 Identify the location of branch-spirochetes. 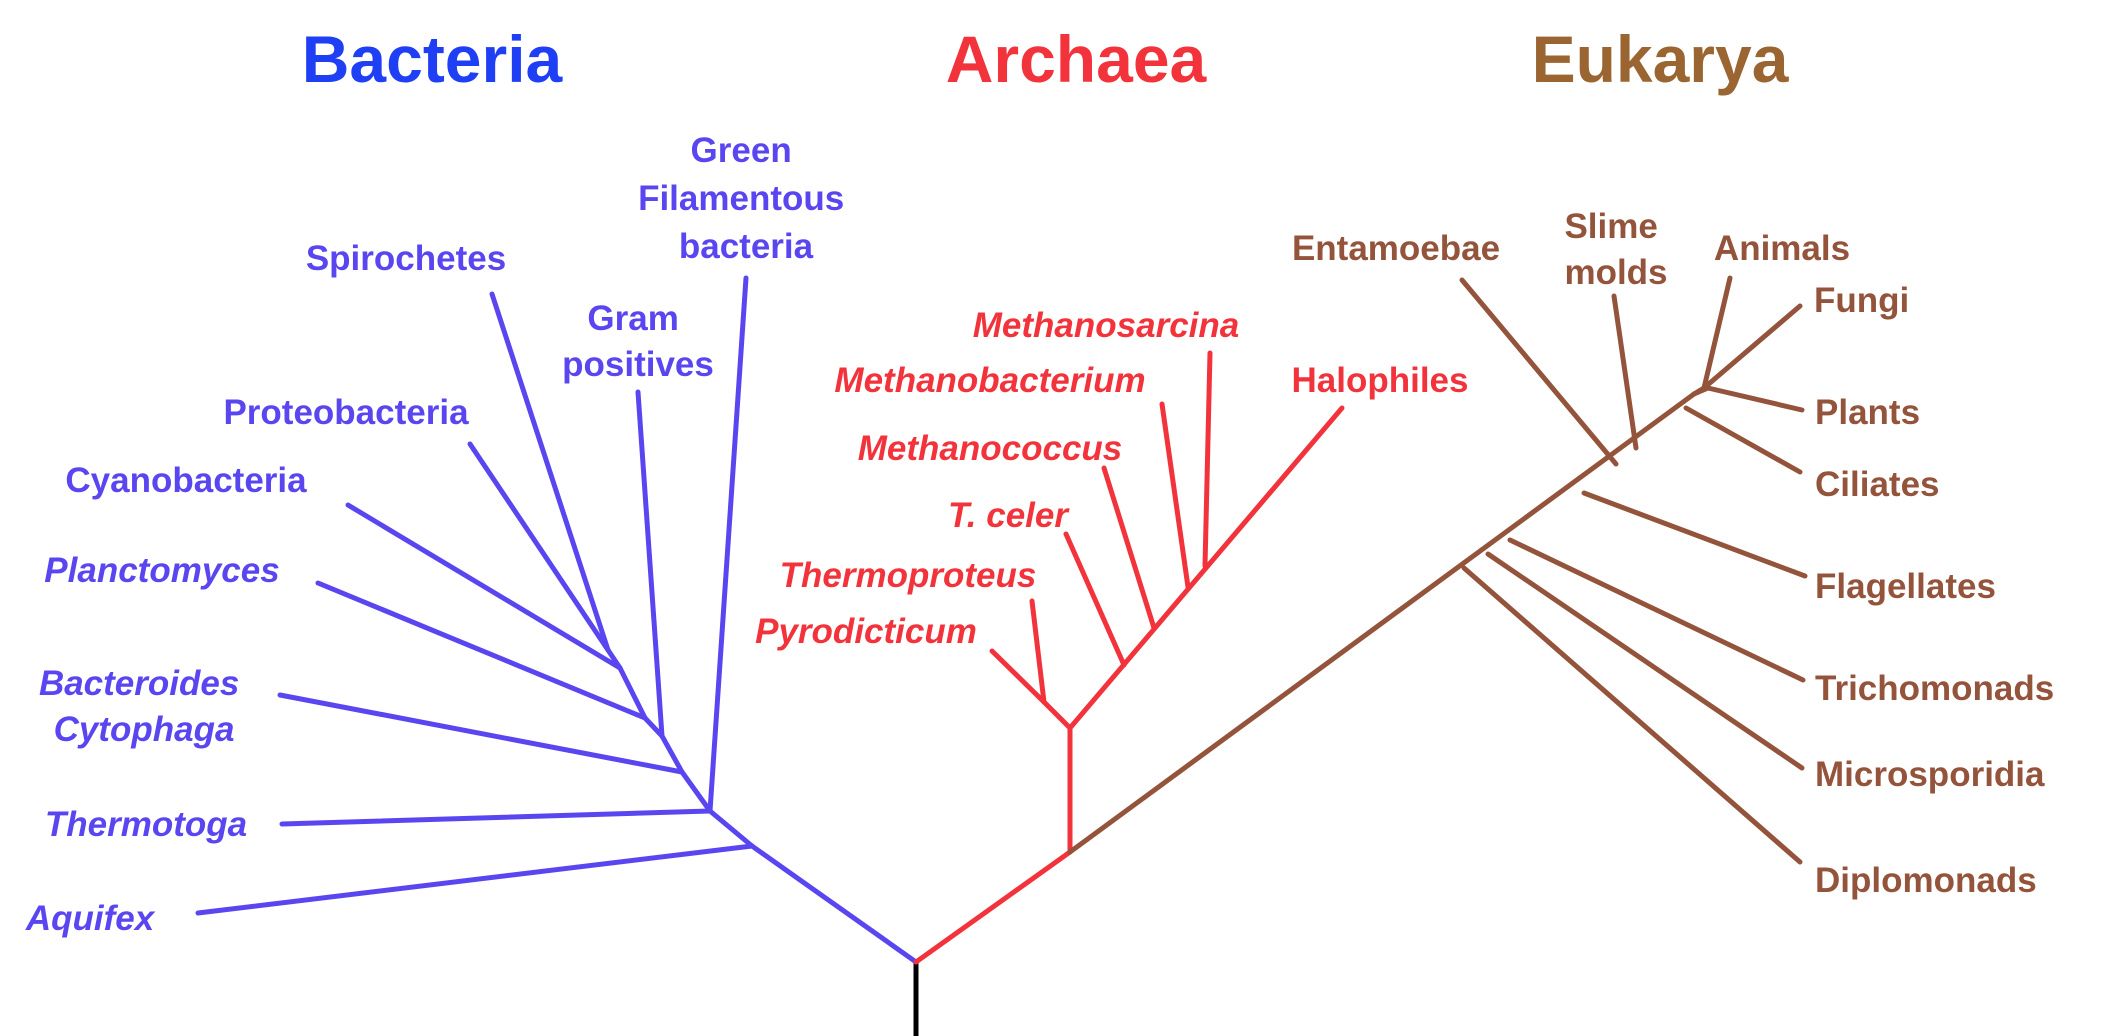
(550, 472).